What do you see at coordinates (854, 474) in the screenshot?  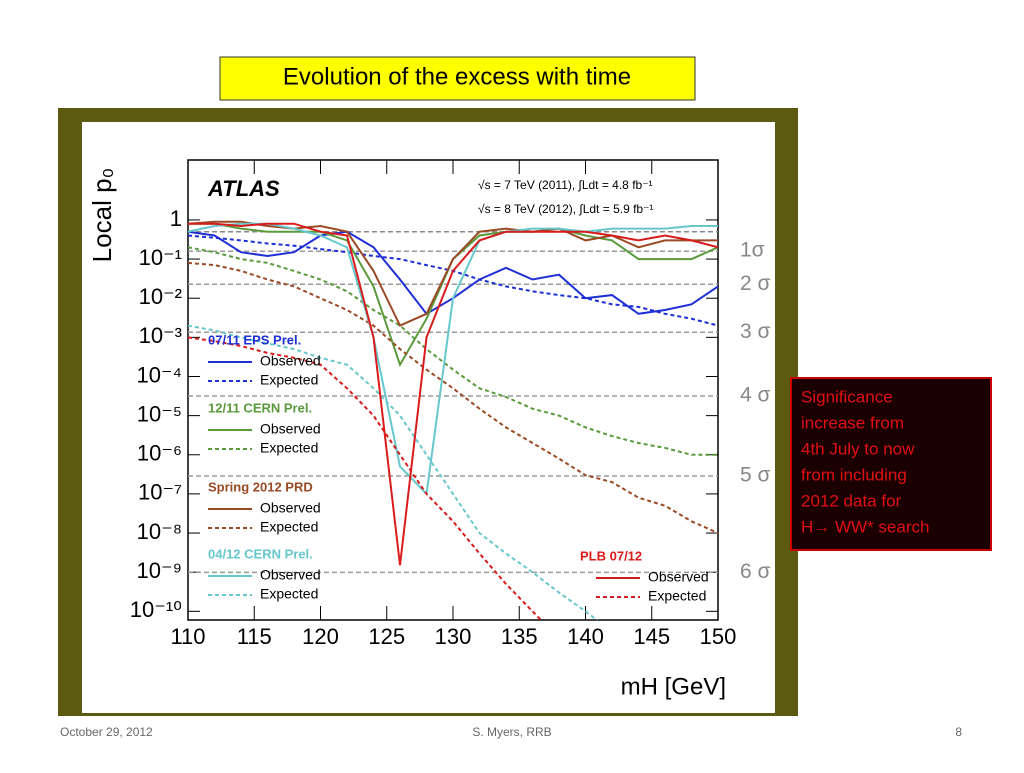 I see `callout-text: from including` at bounding box center [854, 474].